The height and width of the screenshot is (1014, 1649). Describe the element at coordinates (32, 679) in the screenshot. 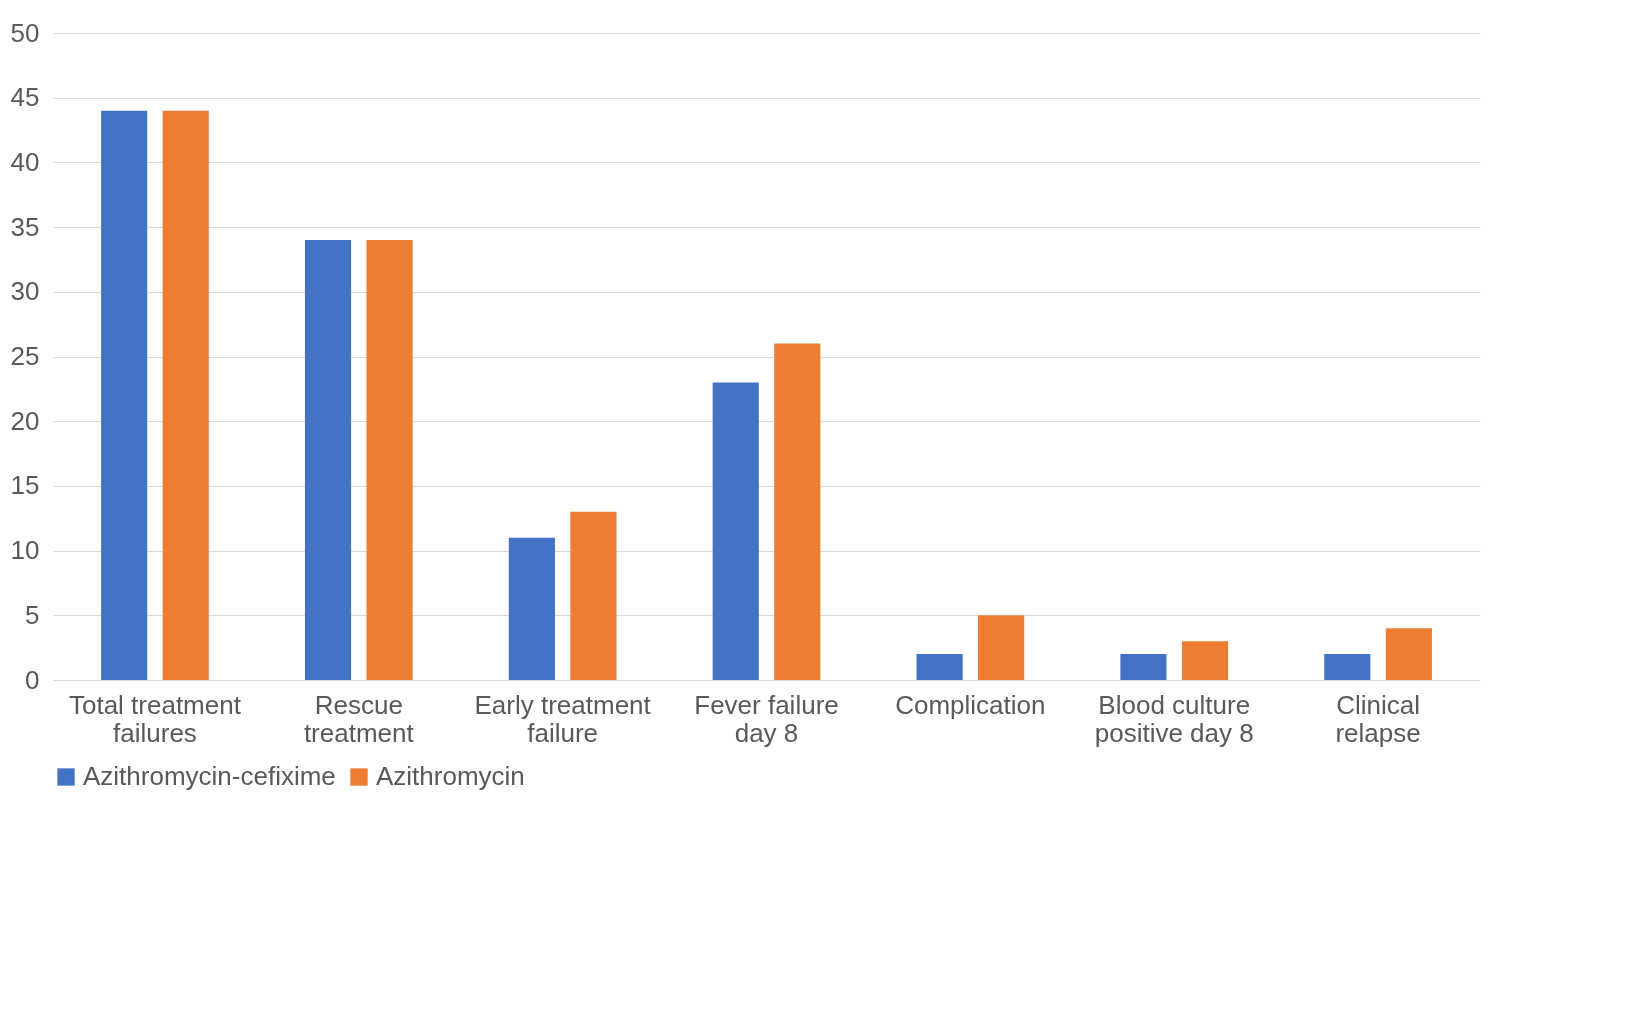

I see `y-tick-label: 0` at that location.